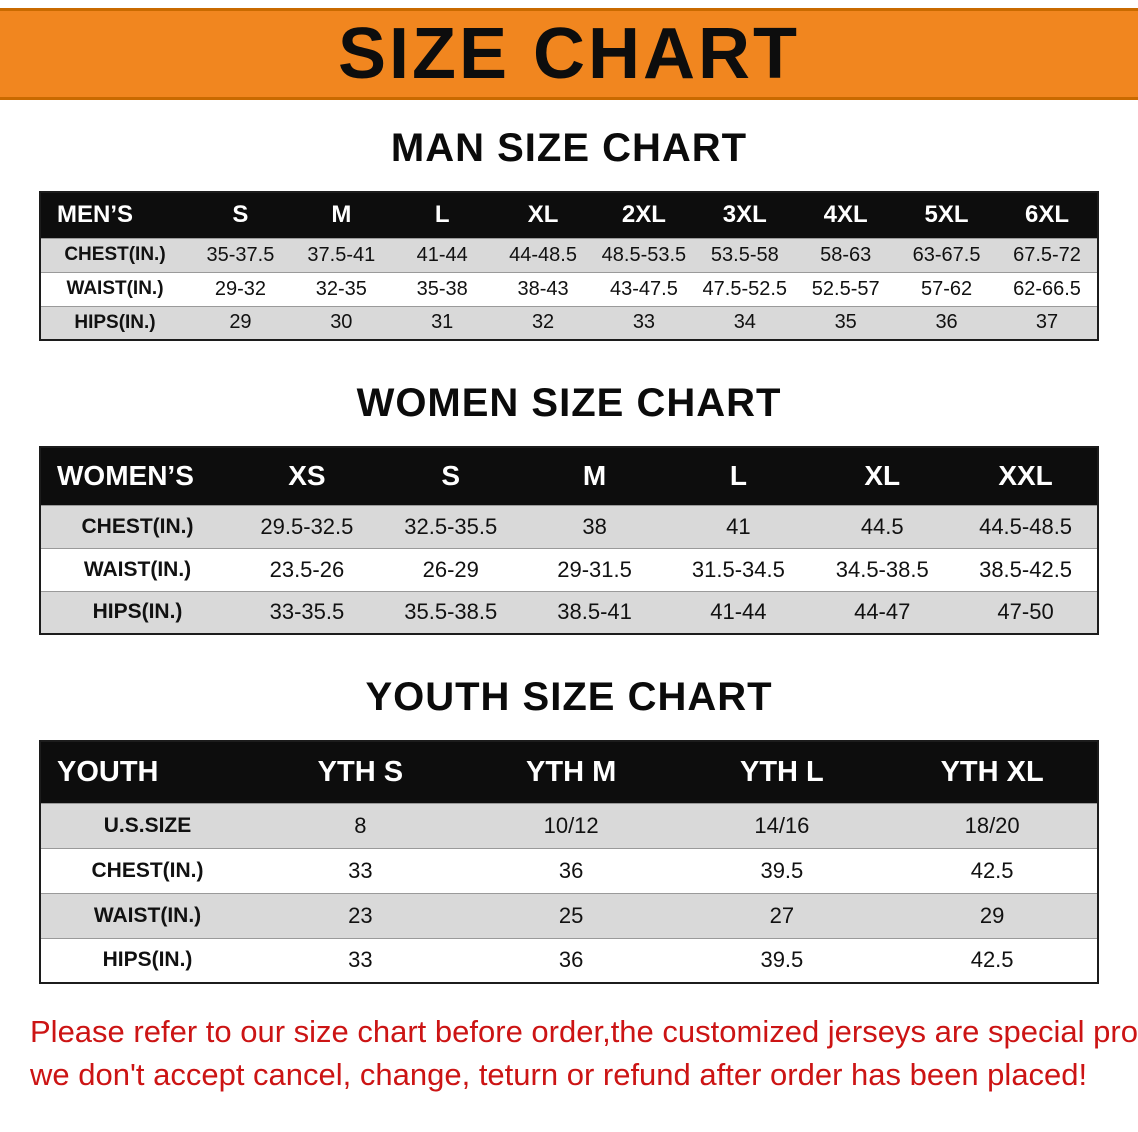 The width and height of the screenshot is (1138, 1132). What do you see at coordinates (946, 254) in the screenshot?
I see `table-cell: 63-67.5` at bounding box center [946, 254].